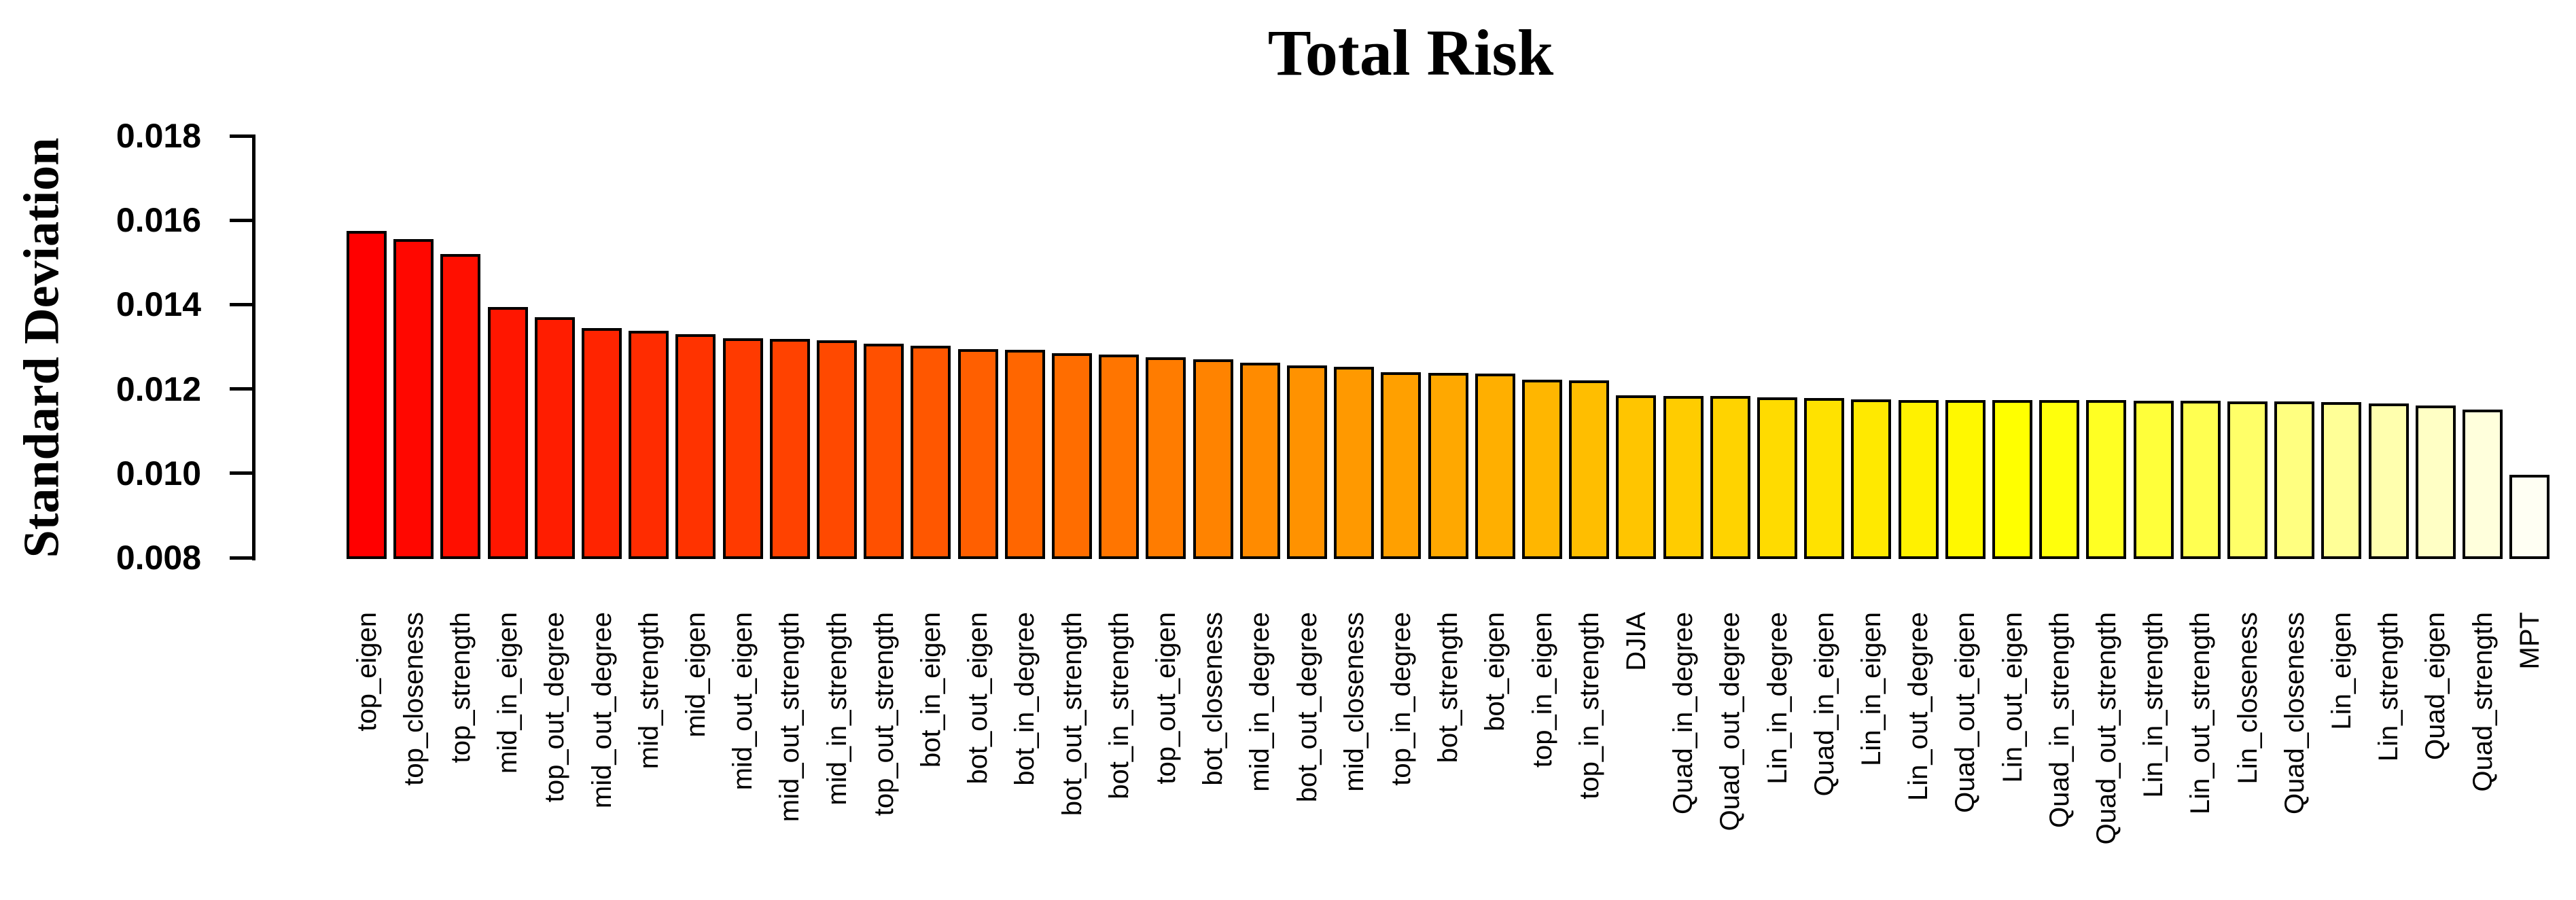  I want to click on bar-top_in_degree, so click(1401, 465).